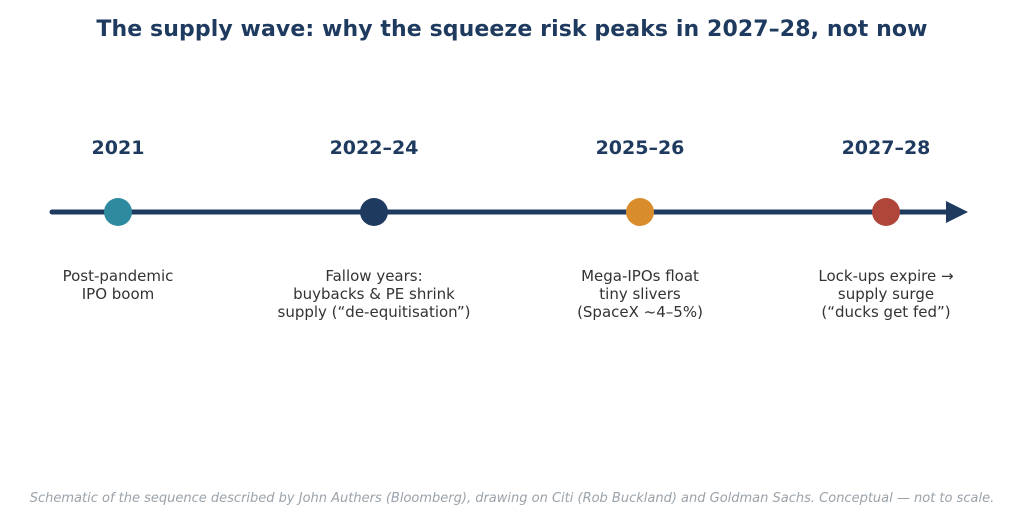 The width and height of the screenshot is (1024, 525). I want to click on milestone-year-2021: 2021, so click(118, 148).